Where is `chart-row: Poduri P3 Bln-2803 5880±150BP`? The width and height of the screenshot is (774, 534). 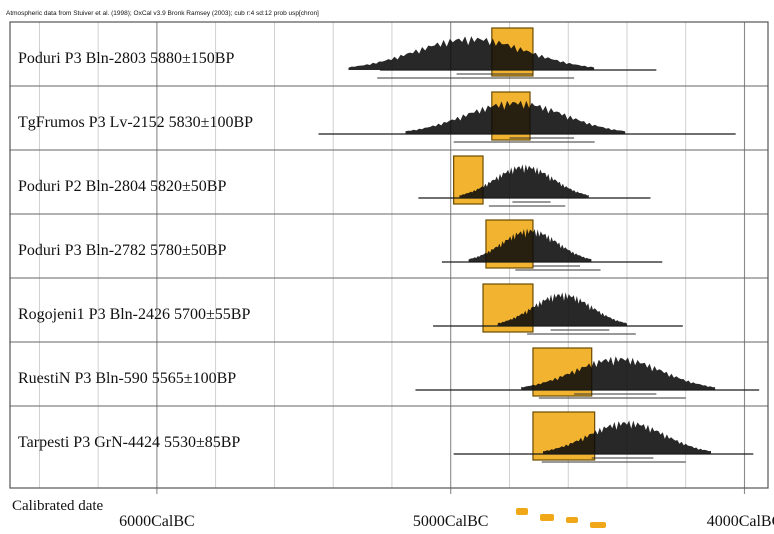 chart-row: Poduri P3 Bln-2803 5880±150BP is located at coordinates (337, 53).